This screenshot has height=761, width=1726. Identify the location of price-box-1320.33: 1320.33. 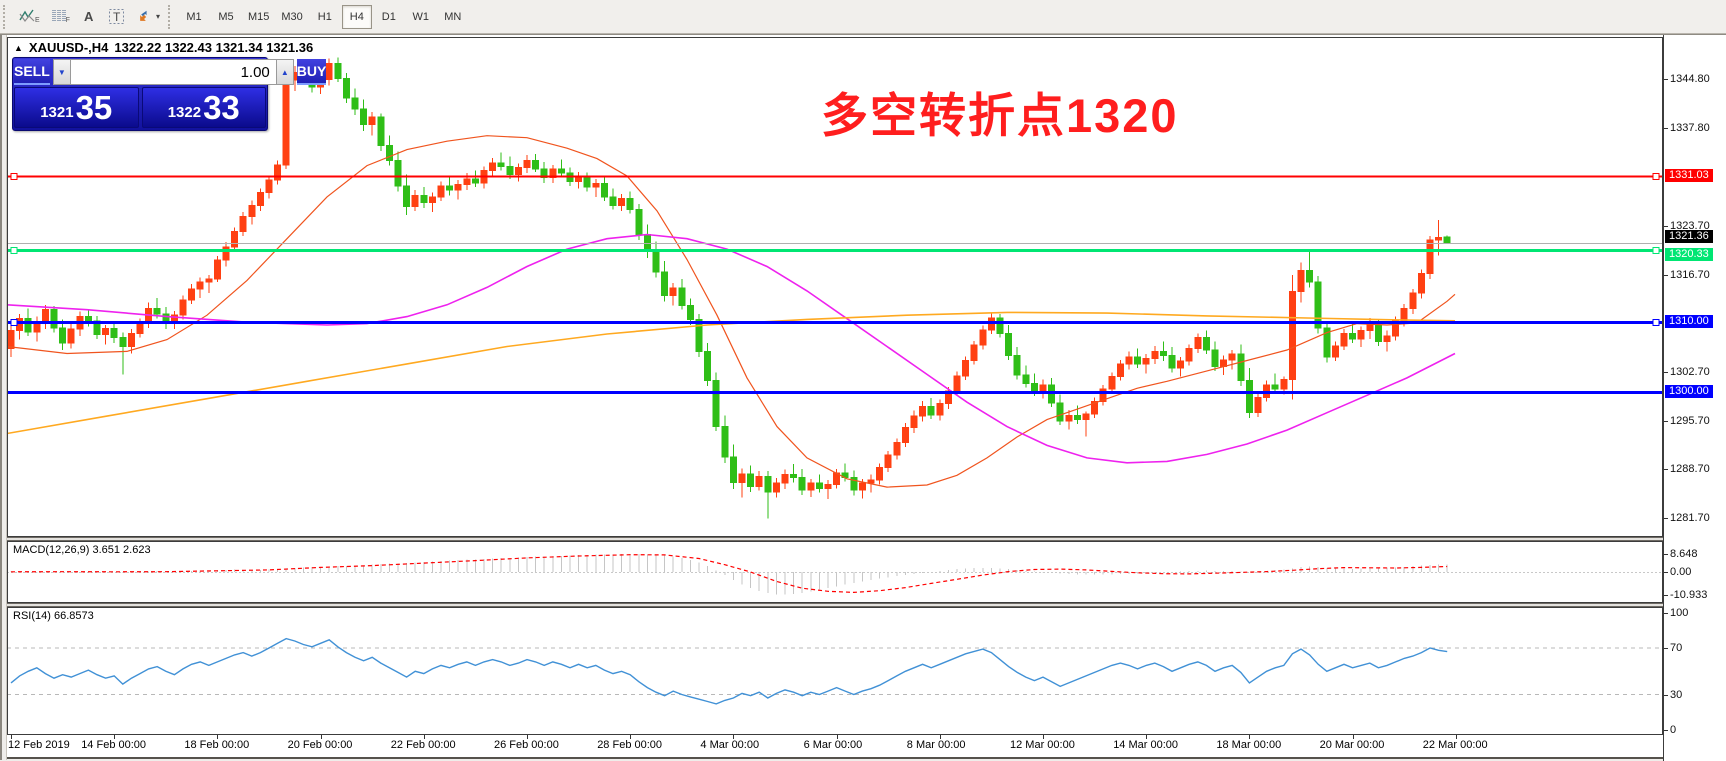
(1689, 255).